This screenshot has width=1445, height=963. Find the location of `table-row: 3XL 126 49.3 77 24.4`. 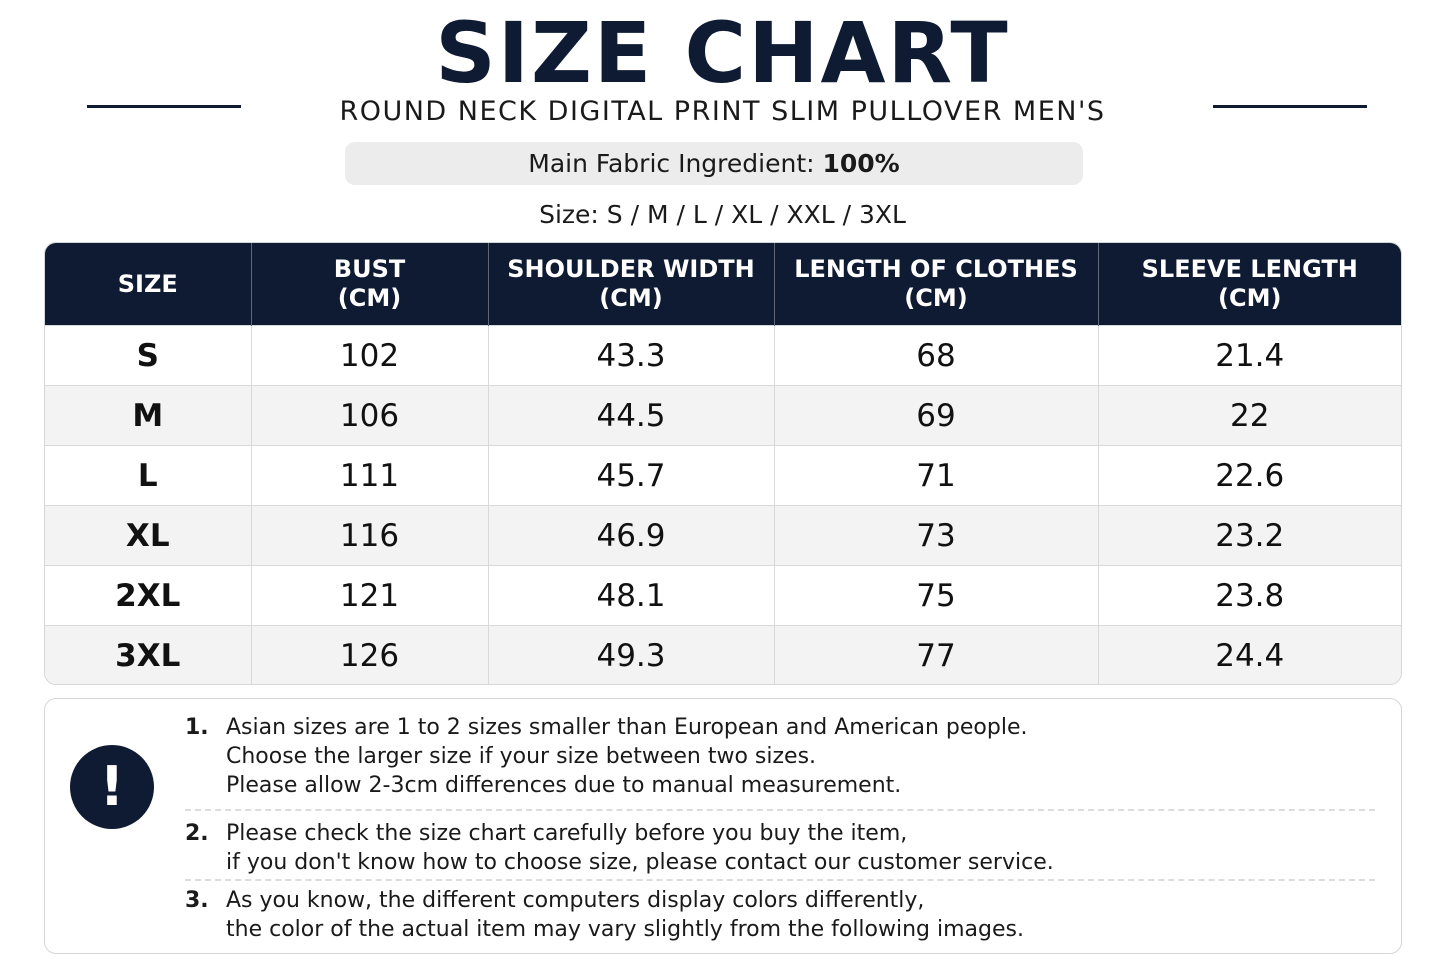

table-row: 3XL 126 49.3 77 24.4 is located at coordinates (723, 654).